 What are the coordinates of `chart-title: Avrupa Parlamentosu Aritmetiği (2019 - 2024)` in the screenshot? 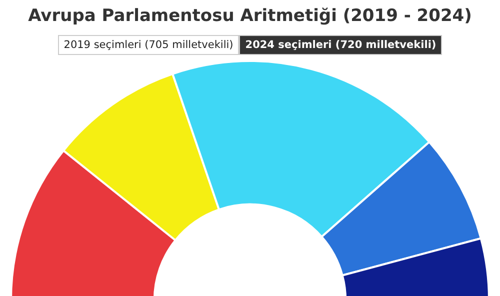 It's located at (250, 16).